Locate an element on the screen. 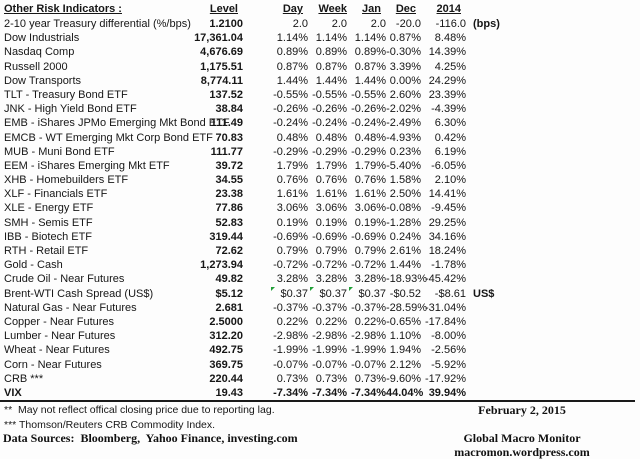  dec-change-value: -28.59% is located at coordinates (406, 307).